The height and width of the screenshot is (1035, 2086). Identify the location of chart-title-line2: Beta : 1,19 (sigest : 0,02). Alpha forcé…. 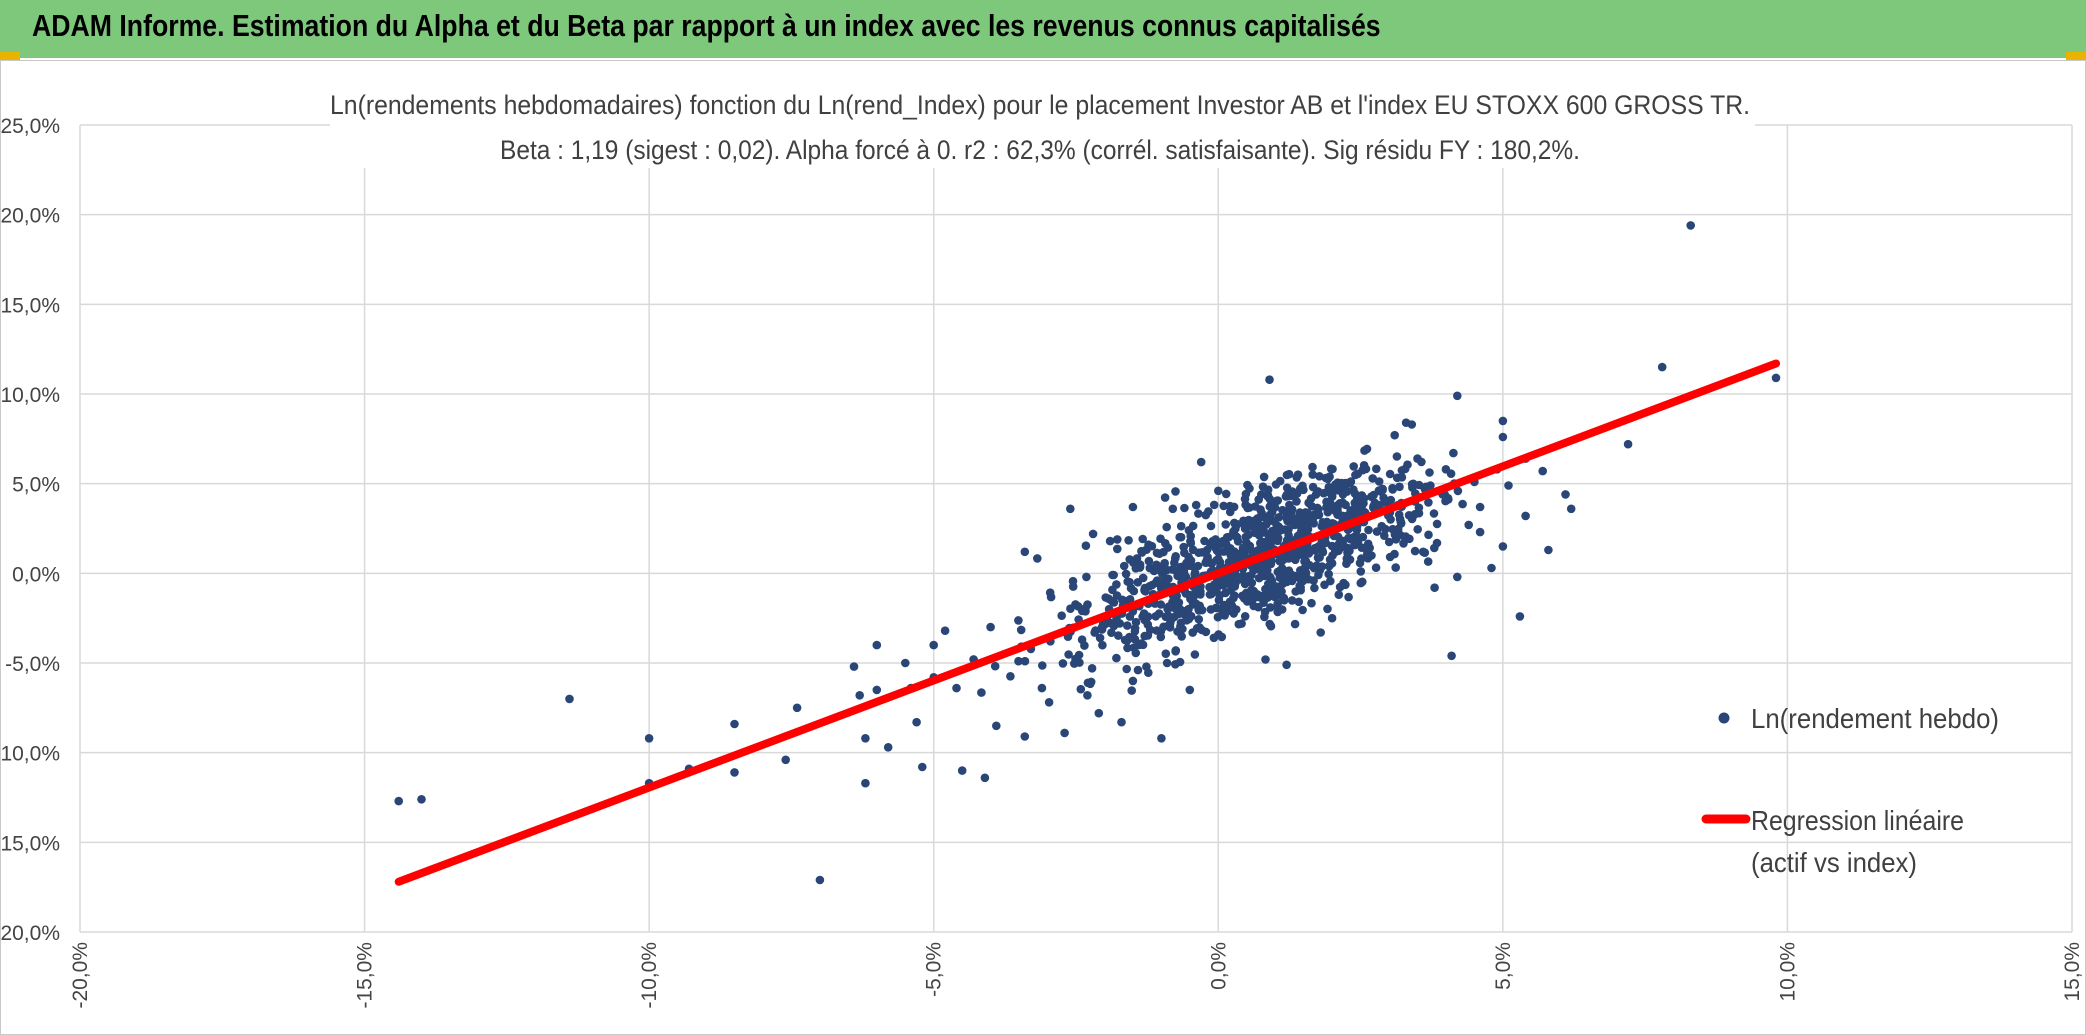
(1040, 150).